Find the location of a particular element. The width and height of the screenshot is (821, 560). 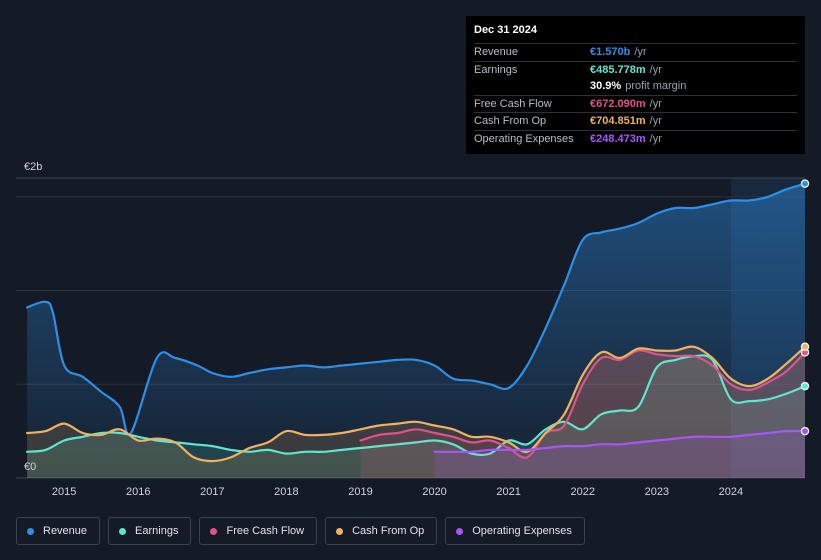

tooltip-label: Revenue is located at coordinates (496, 52).